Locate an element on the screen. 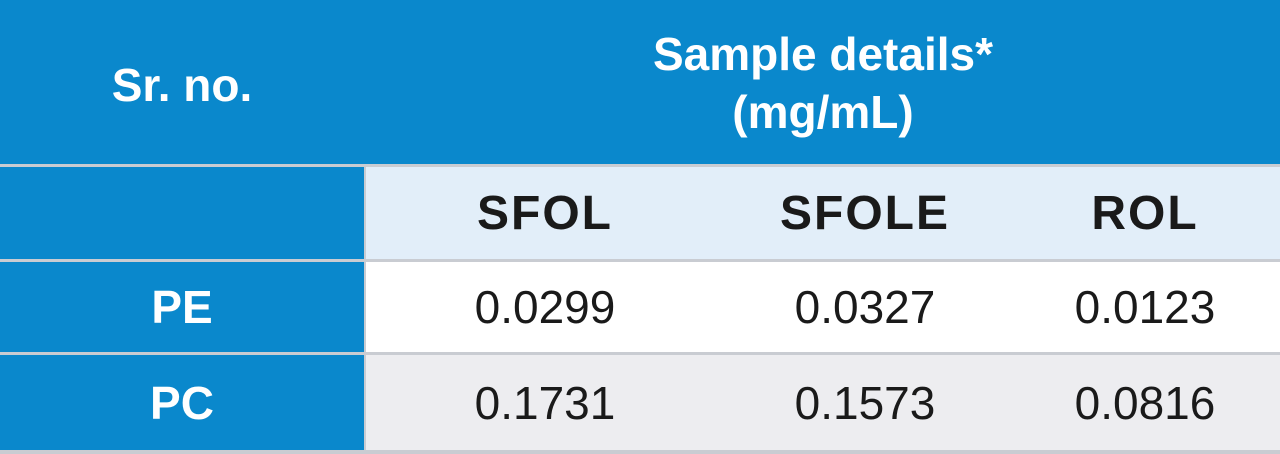 This screenshot has height=454, width=1280. table-cell: 0.0327 is located at coordinates (865, 307).